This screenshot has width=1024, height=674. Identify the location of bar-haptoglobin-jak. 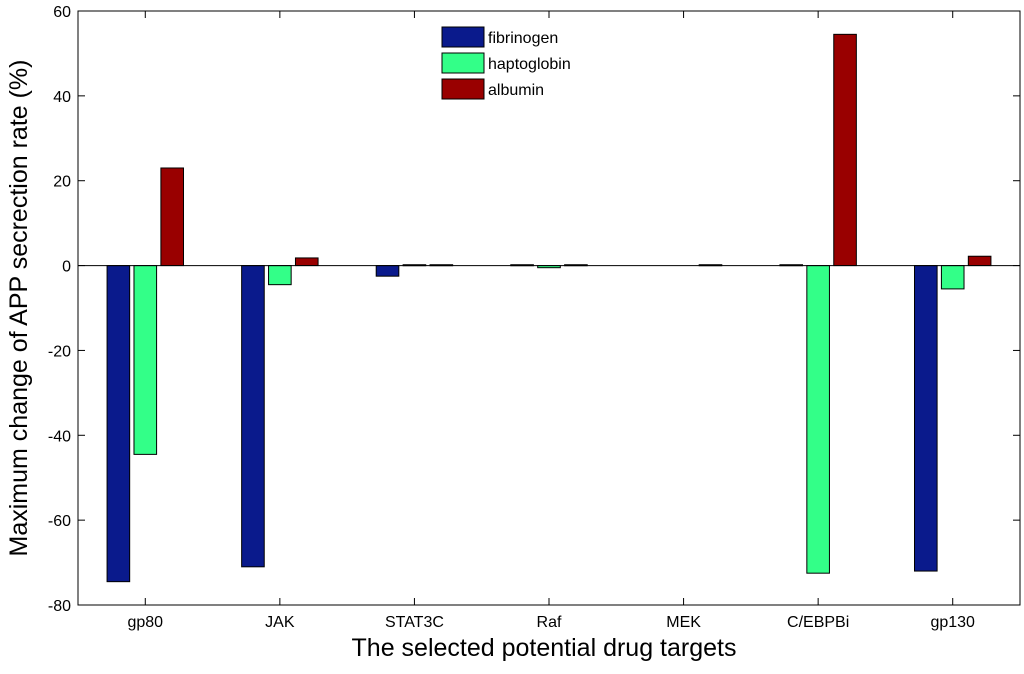
(280, 275).